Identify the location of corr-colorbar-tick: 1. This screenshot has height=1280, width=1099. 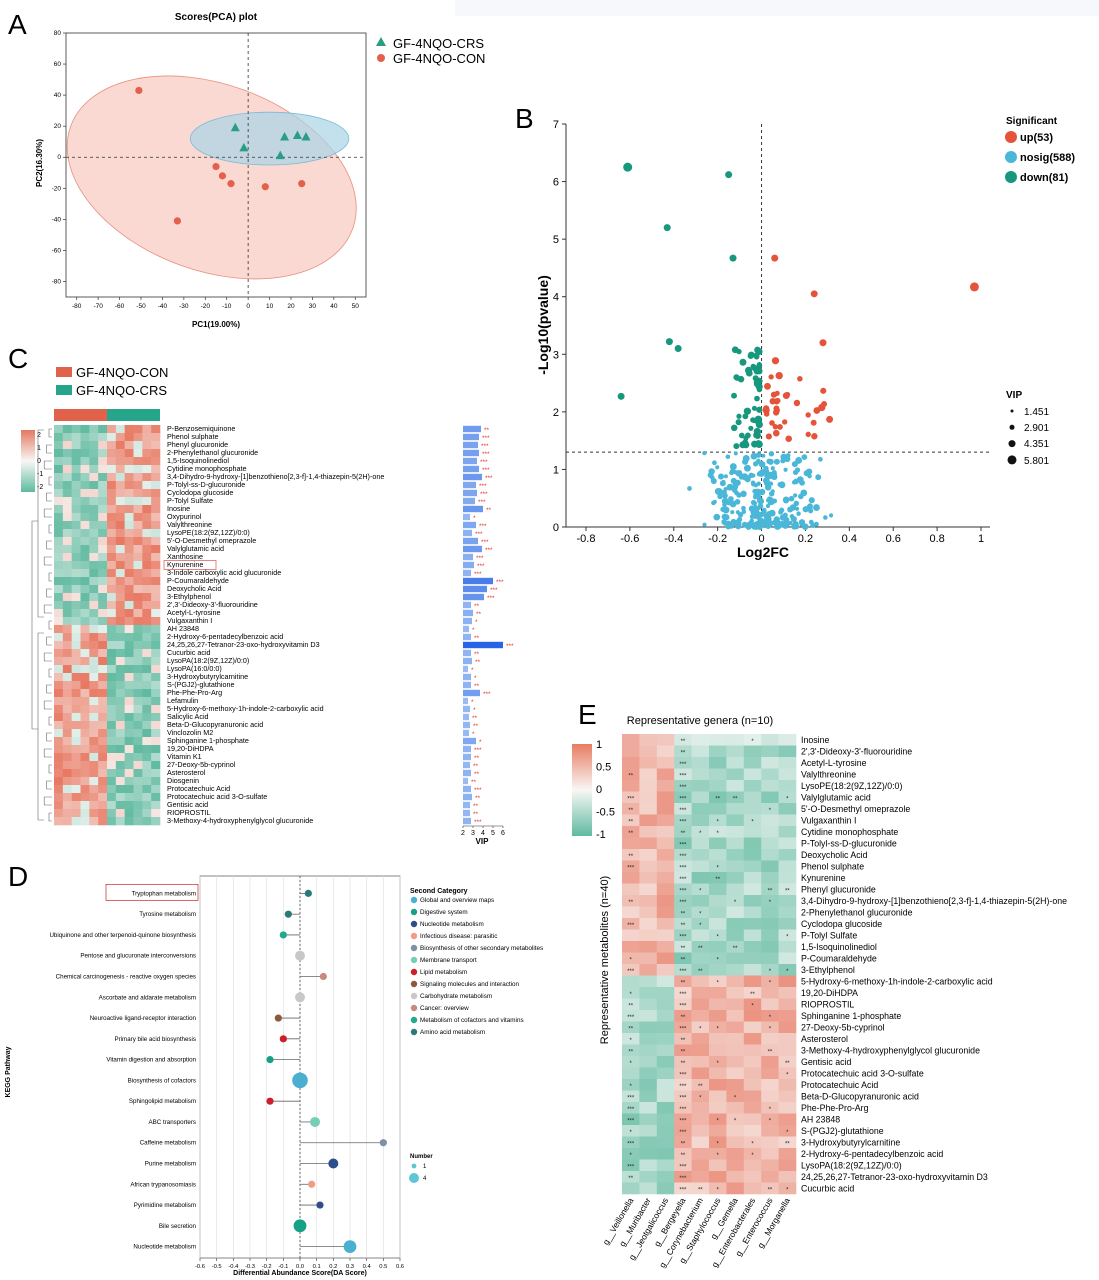
(599, 745).